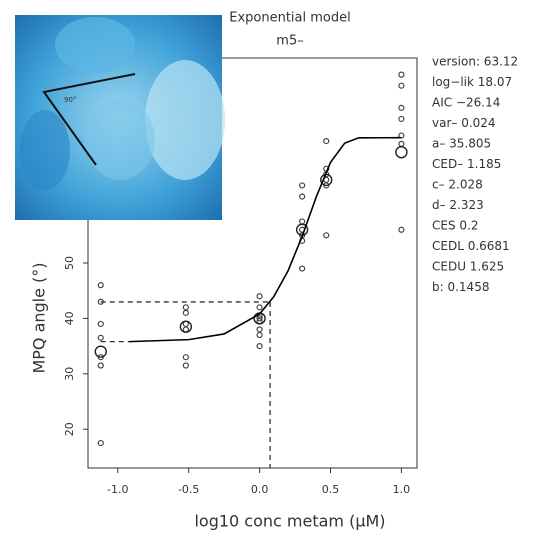 Image resolution: width=539 pixels, height=538 pixels. What do you see at coordinates (466, 103) in the screenshot?
I see `model-annotation: AIC −26.14` at bounding box center [466, 103].